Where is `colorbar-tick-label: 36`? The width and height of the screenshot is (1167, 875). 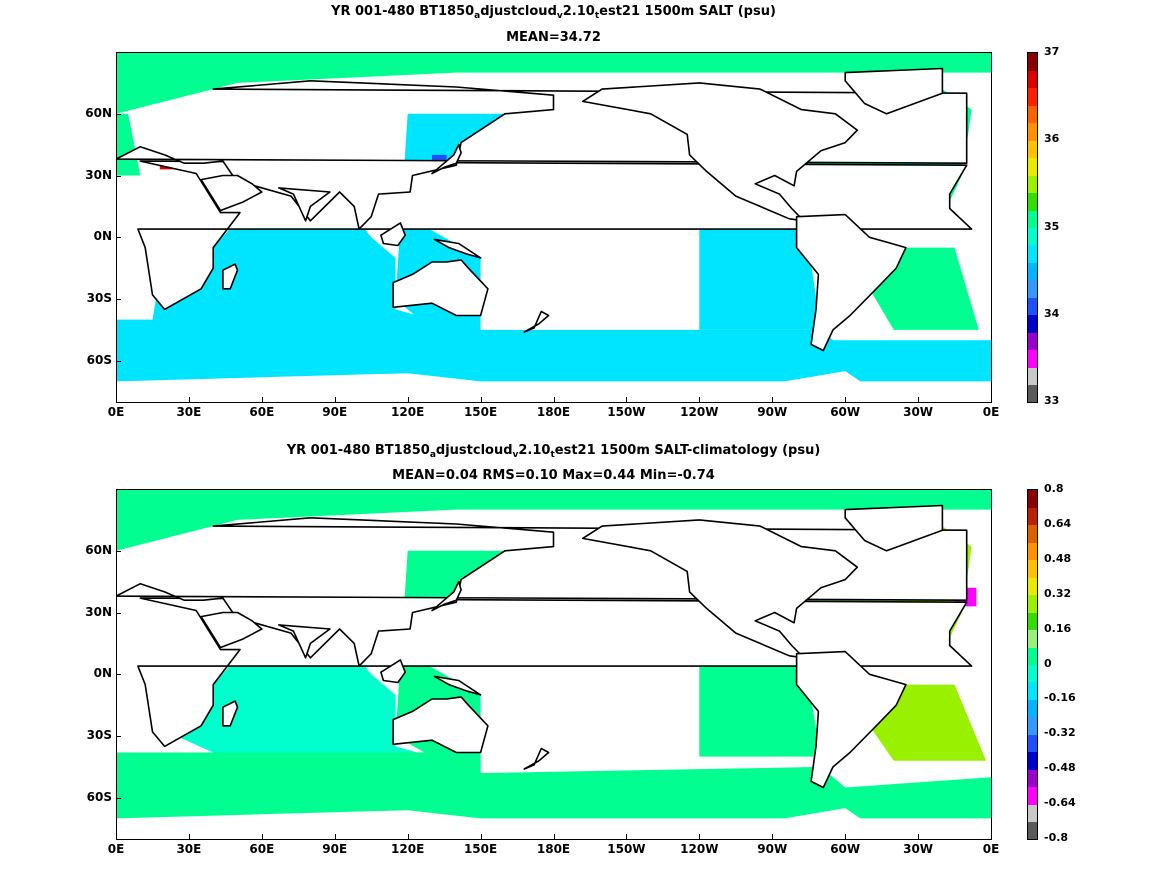
colorbar-tick-label: 36 is located at coordinates (1052, 139).